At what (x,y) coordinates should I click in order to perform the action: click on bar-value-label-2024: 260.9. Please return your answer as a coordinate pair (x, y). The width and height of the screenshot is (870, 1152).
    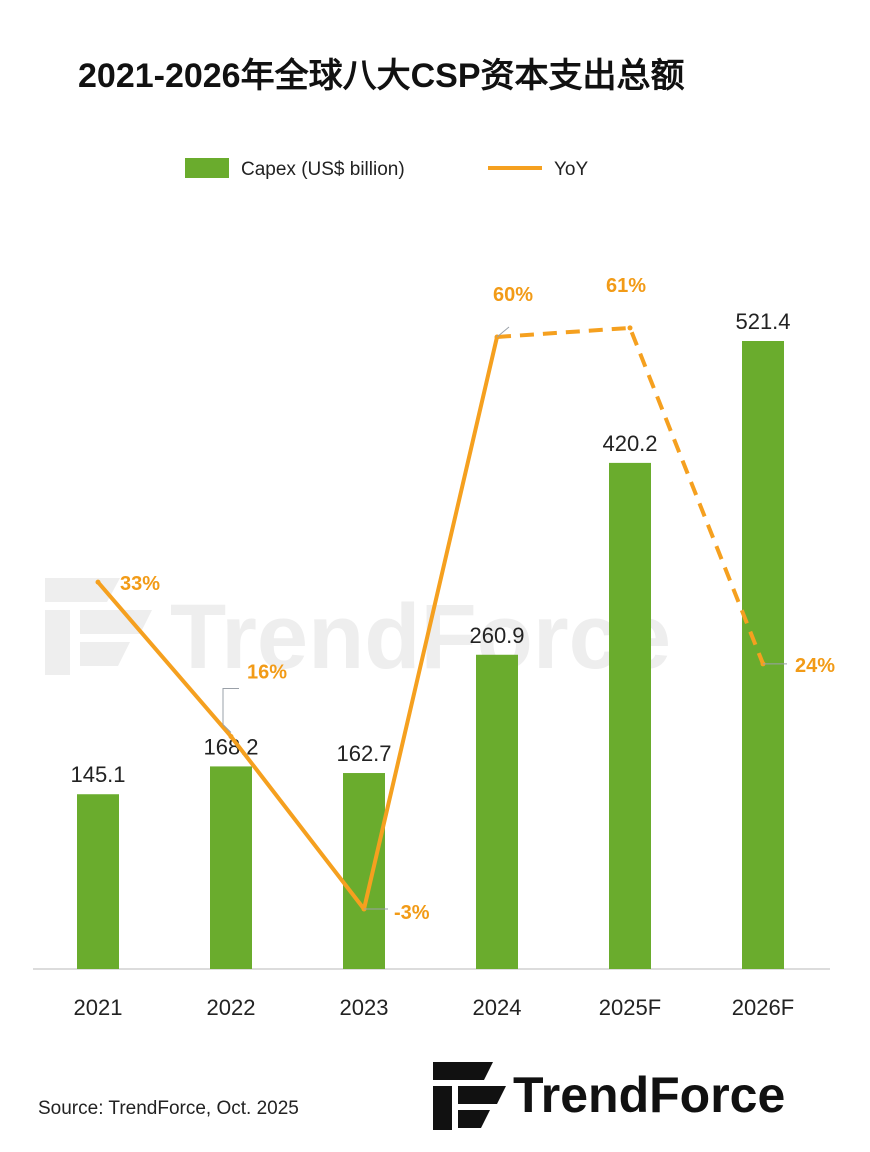
    Looking at the image, I should click on (496, 635).